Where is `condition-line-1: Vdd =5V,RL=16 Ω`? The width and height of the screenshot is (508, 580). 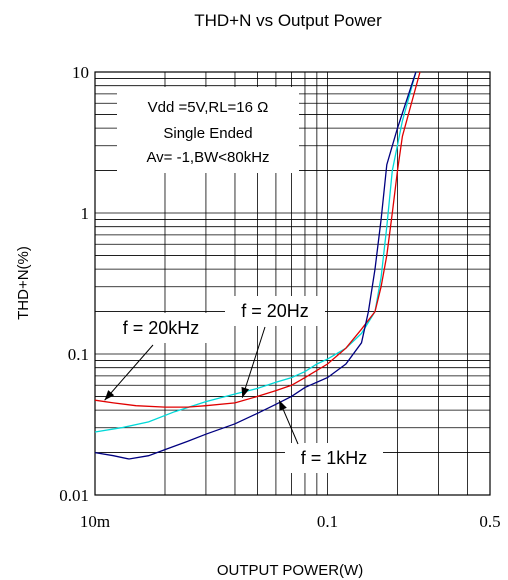 condition-line-1: Vdd =5V,RL=16 Ω is located at coordinates (208, 107).